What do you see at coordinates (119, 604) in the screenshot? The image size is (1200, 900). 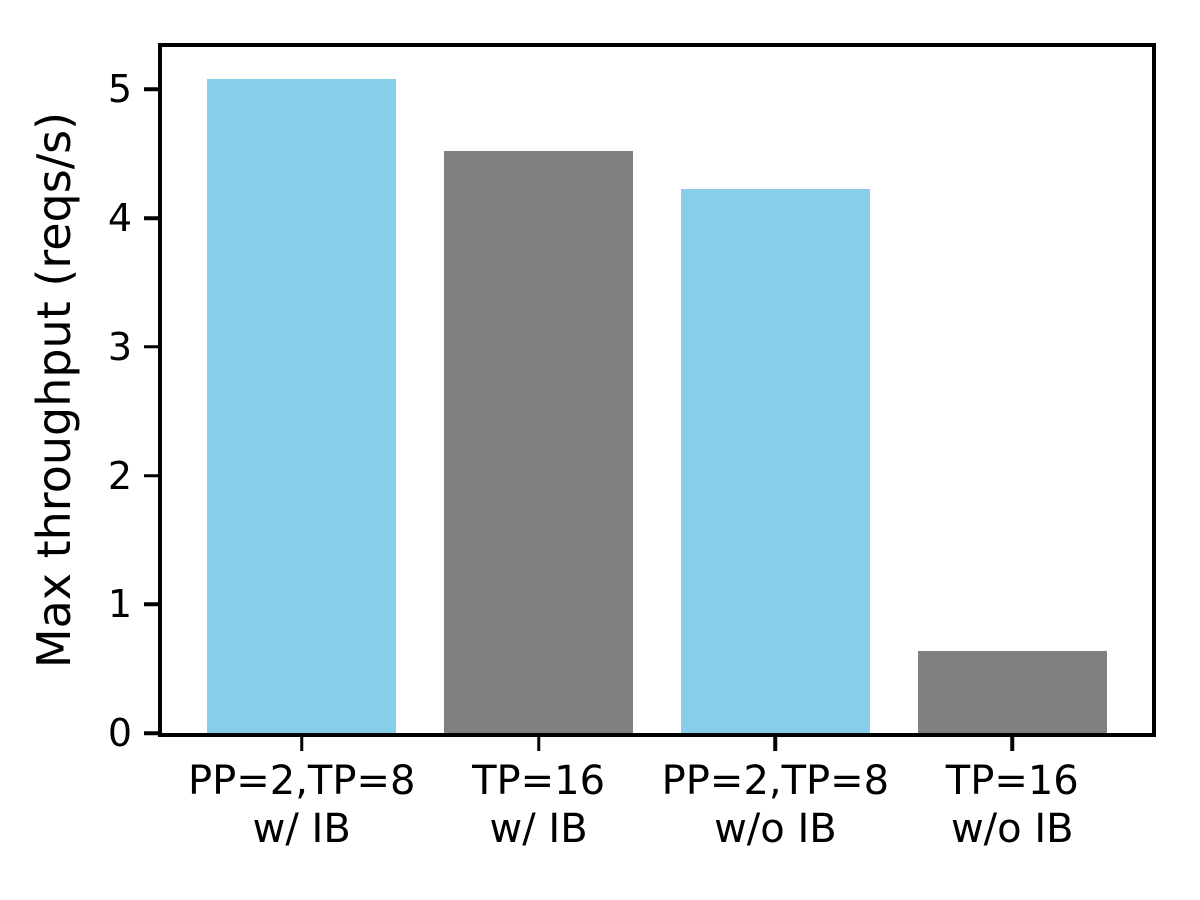 I see `y-tick-label: 1` at bounding box center [119, 604].